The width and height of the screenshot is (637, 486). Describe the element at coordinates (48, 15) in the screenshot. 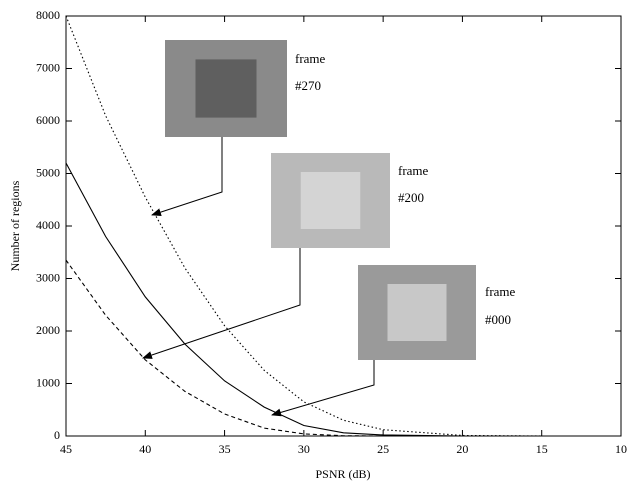

I see `y-tick-label: 8000` at that location.